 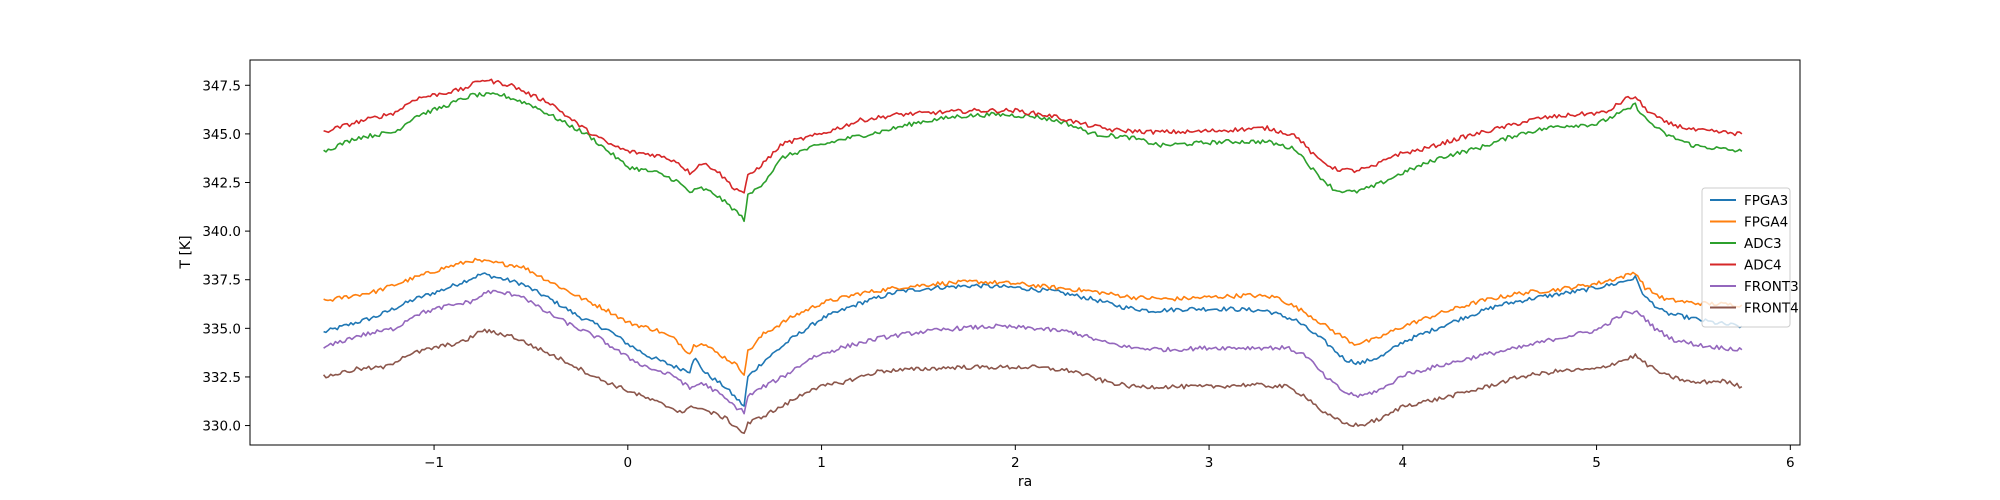 I want to click on y-tick-label: 345.0, so click(x=221, y=135).